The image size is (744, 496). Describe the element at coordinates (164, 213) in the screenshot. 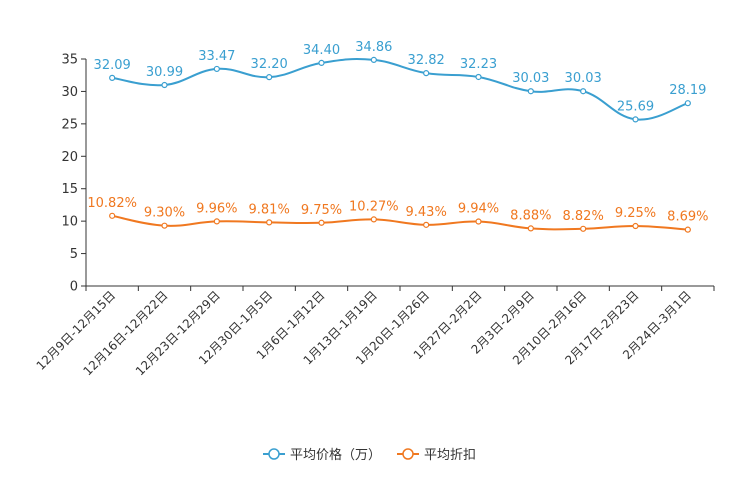

I see `data-label: 9.30%` at that location.